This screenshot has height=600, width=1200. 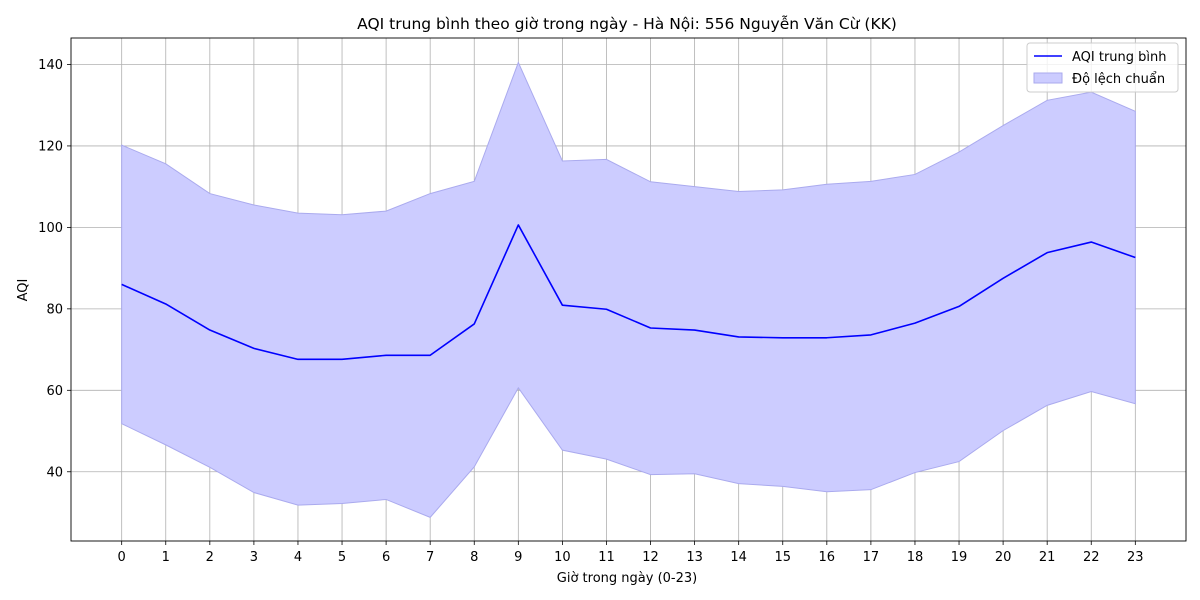 What do you see at coordinates (50, 228) in the screenshot?
I see `y-tick-label: 100` at bounding box center [50, 228].